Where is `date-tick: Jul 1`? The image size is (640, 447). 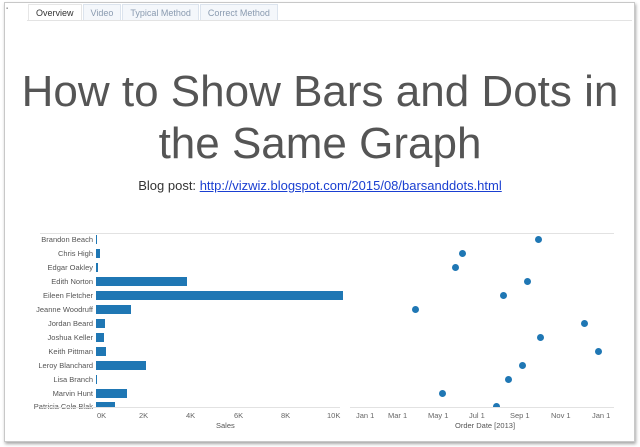
date-tick: Jul 1 is located at coordinates (477, 415).